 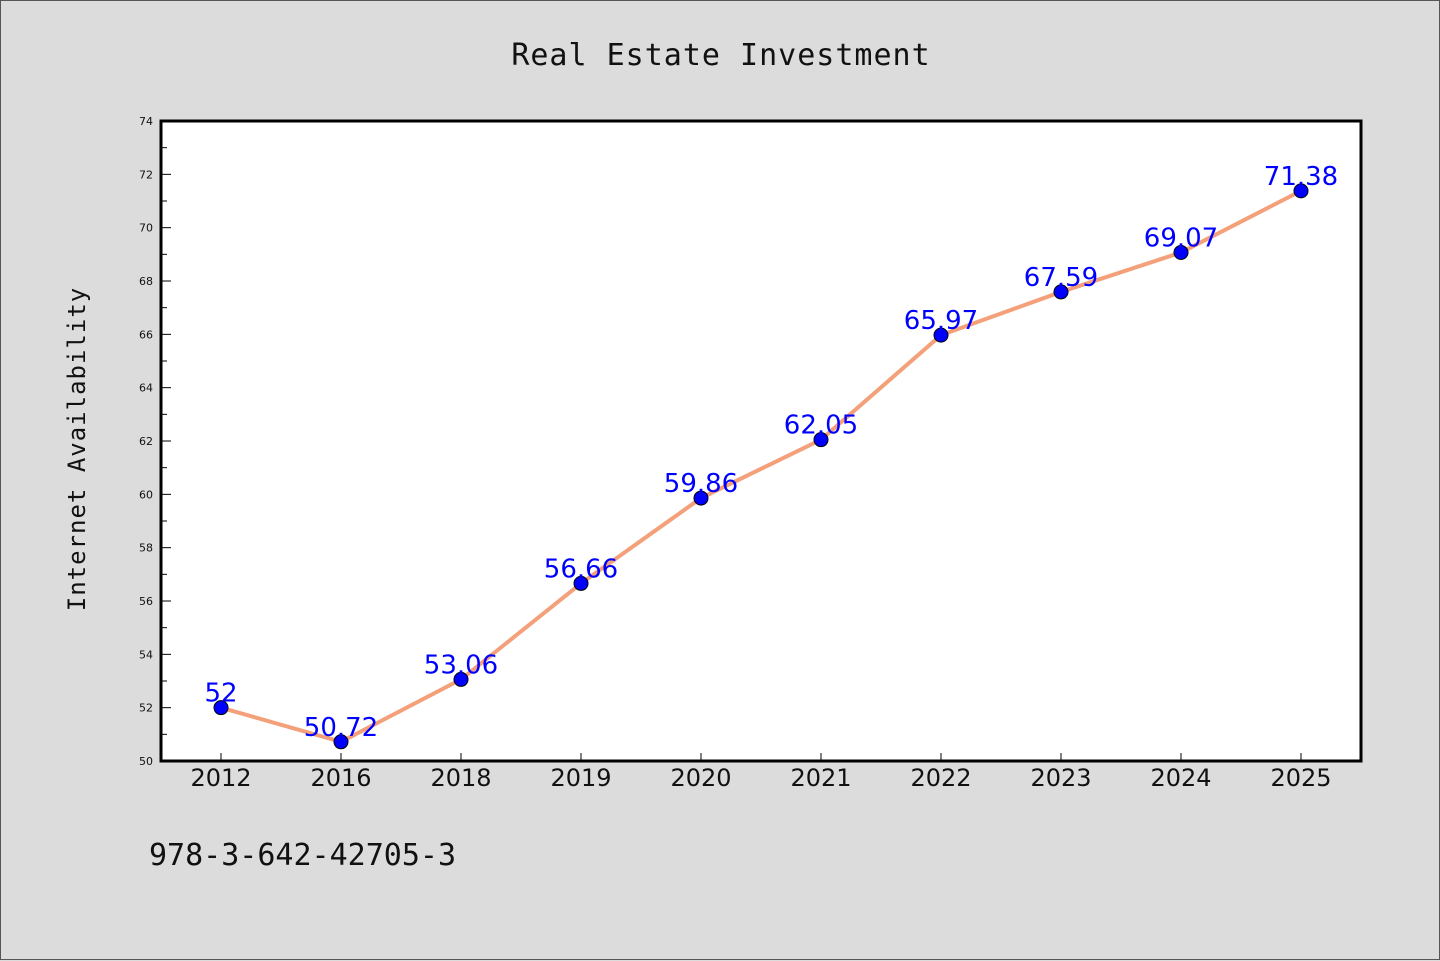 What do you see at coordinates (155, 441) in the screenshot?
I see `y-axis-ticks: 50 52 54 56 58 60 62 64 66 68 70 72 74` at bounding box center [155, 441].